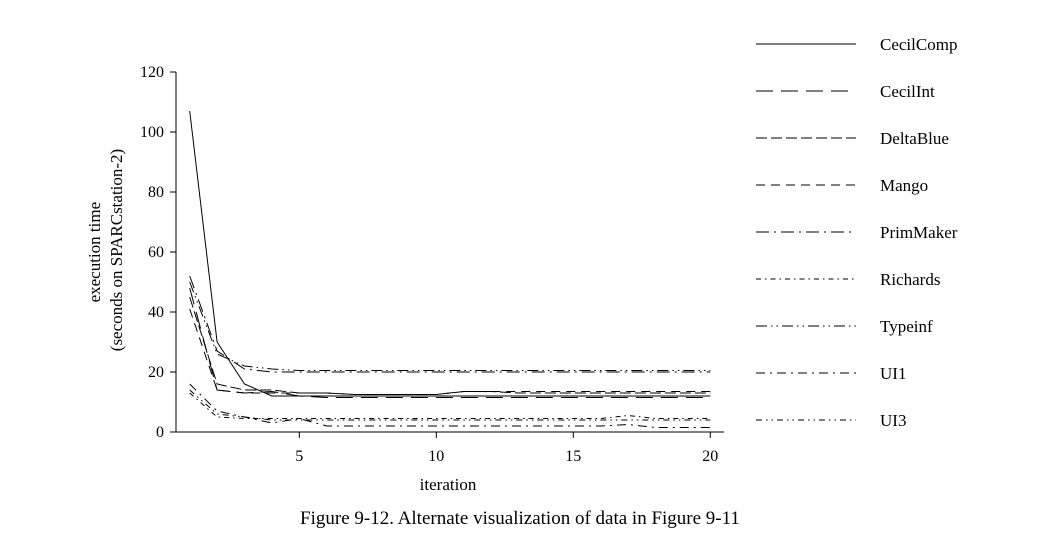 The image size is (1040, 538). I want to click on legend-label-ui3: UI3, so click(893, 420).